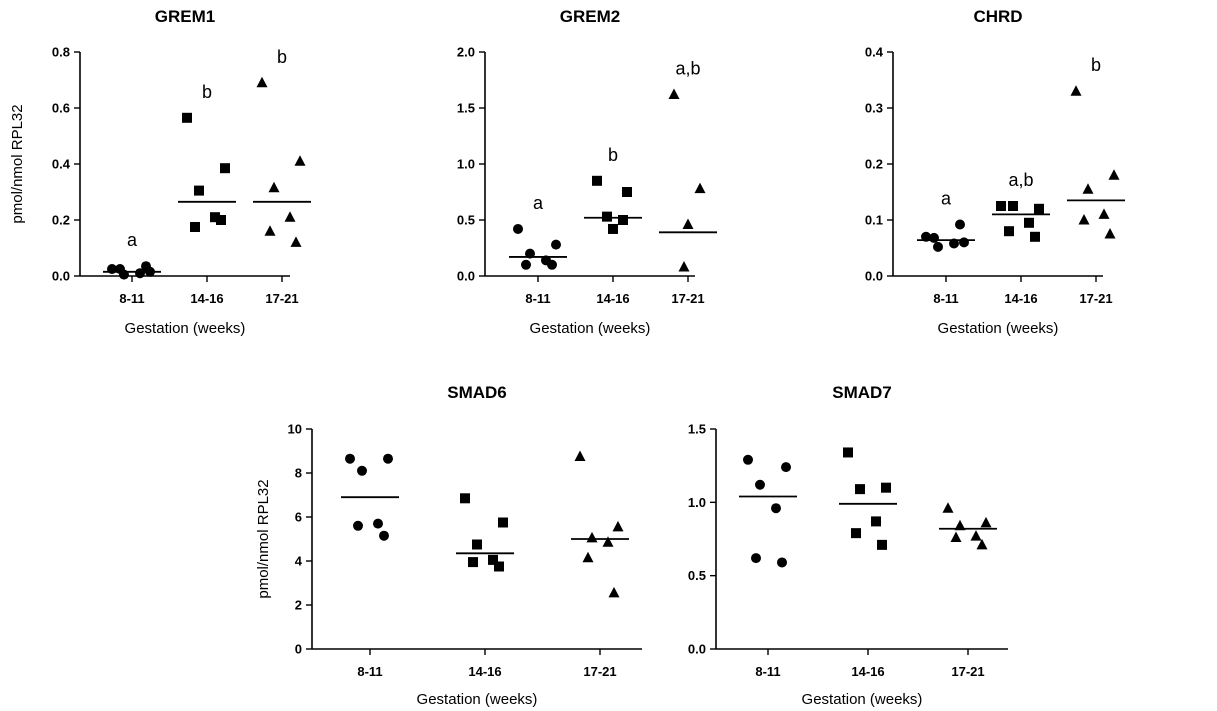  Describe the element at coordinates (477, 392) in the screenshot. I see `chart-title: SMAD6` at that location.